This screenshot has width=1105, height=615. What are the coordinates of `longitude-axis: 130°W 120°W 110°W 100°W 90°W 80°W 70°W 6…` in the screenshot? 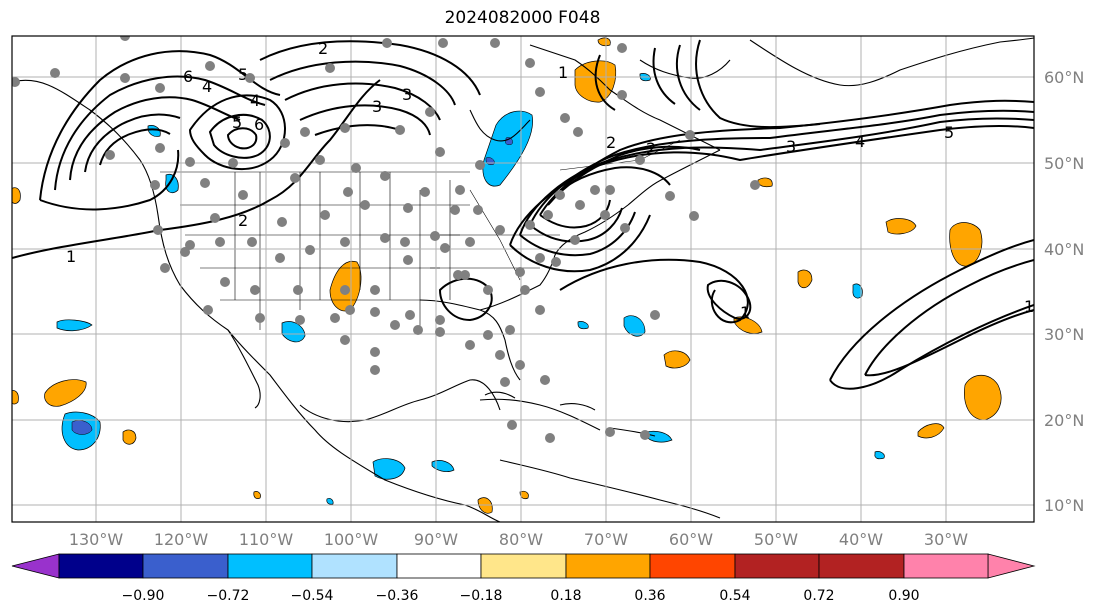 It's located at (518, 539).